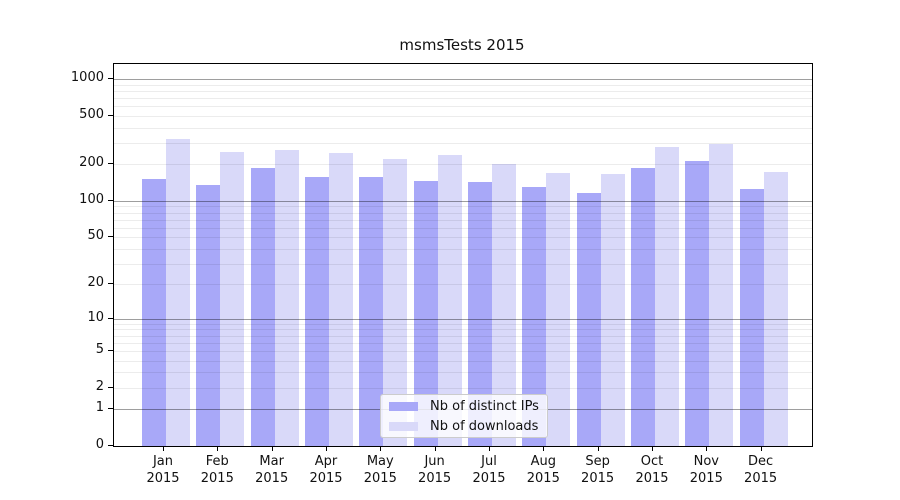 The image size is (900, 500). I want to click on bar-distinct-ips-sep, so click(588, 319).